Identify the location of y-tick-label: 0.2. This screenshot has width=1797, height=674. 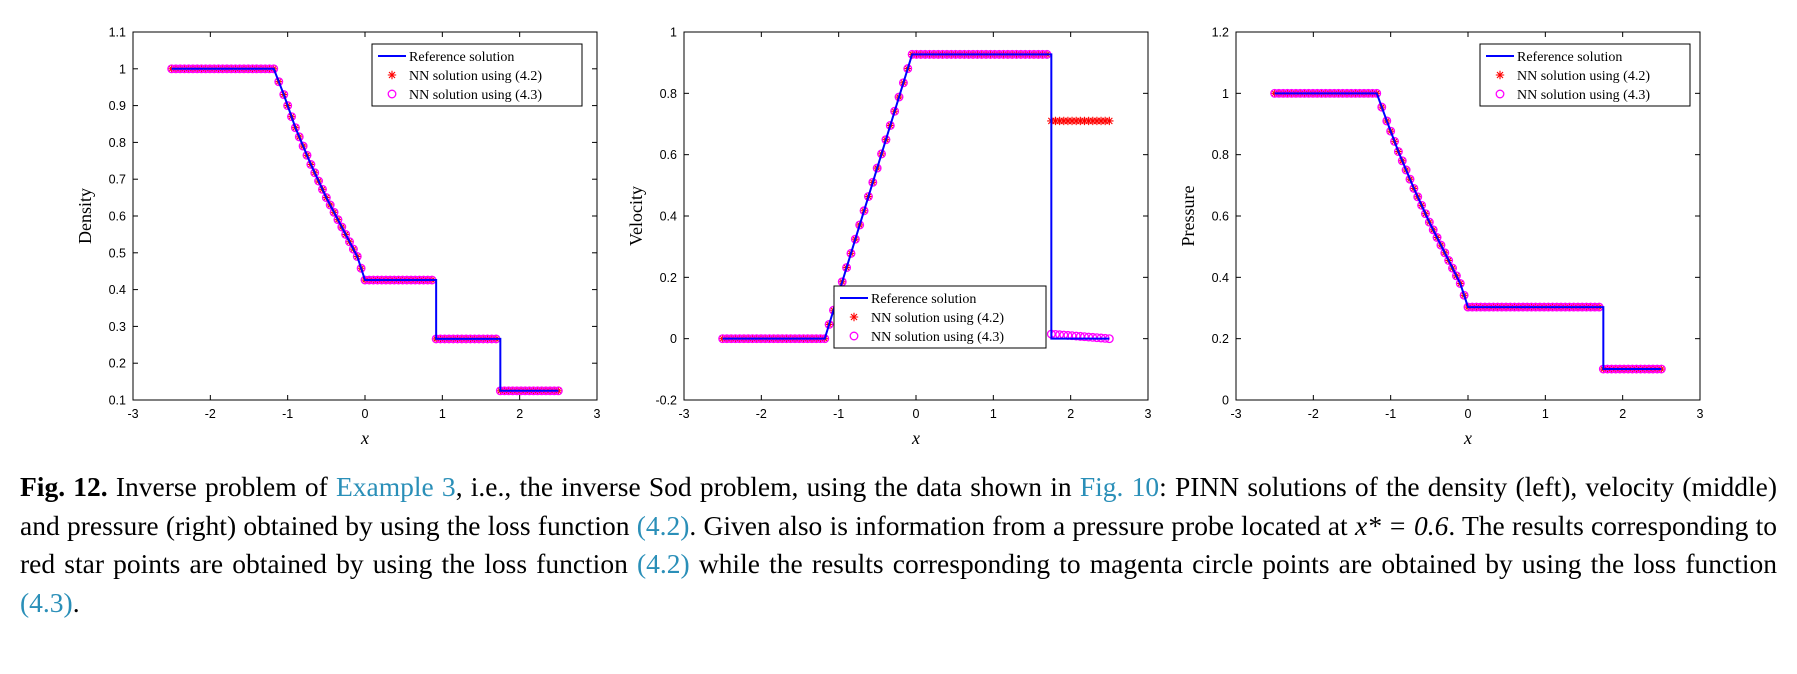
(1220, 339).